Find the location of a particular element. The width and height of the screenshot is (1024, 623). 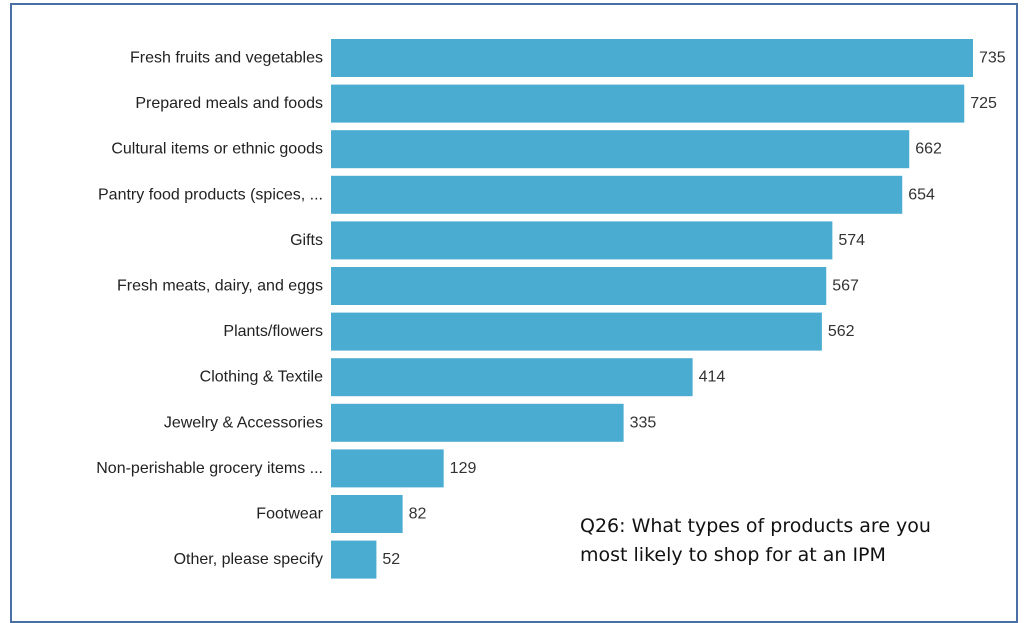

category-label: Other, please specify is located at coordinates (248, 559).